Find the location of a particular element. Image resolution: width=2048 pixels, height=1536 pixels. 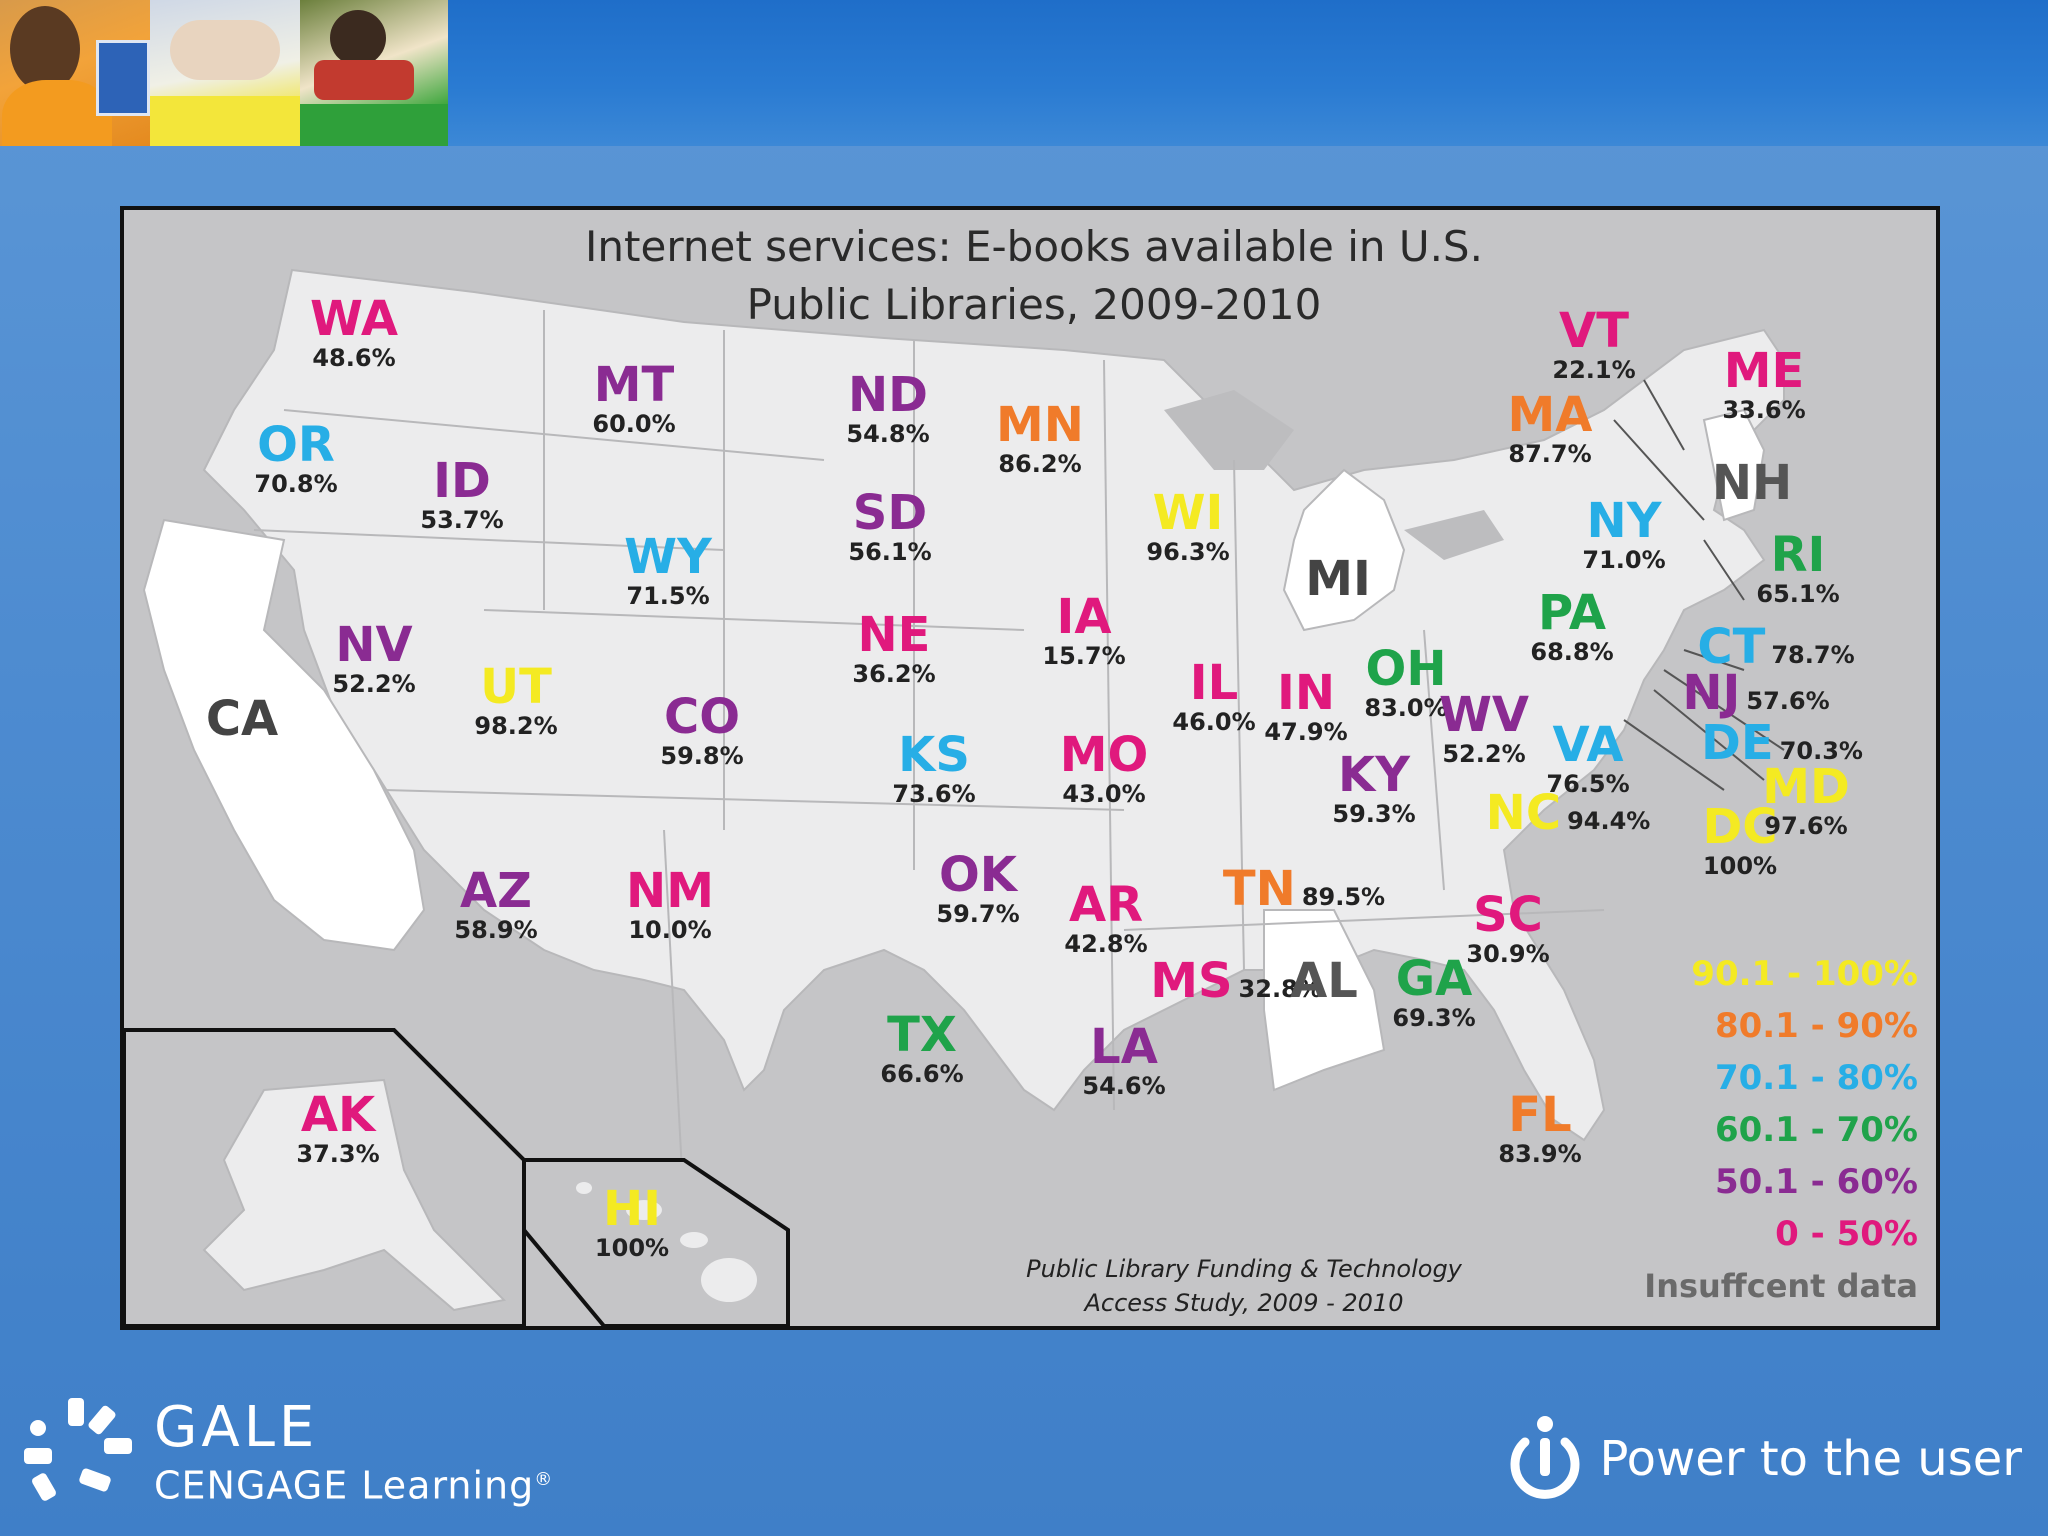

state-abbr: AR is located at coordinates (1106, 905).